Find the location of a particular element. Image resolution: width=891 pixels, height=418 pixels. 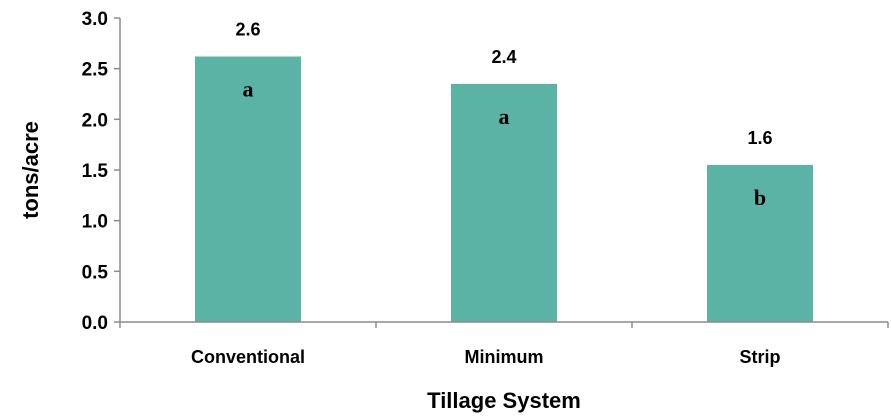

x-category-label: Conventional is located at coordinates (248, 357).